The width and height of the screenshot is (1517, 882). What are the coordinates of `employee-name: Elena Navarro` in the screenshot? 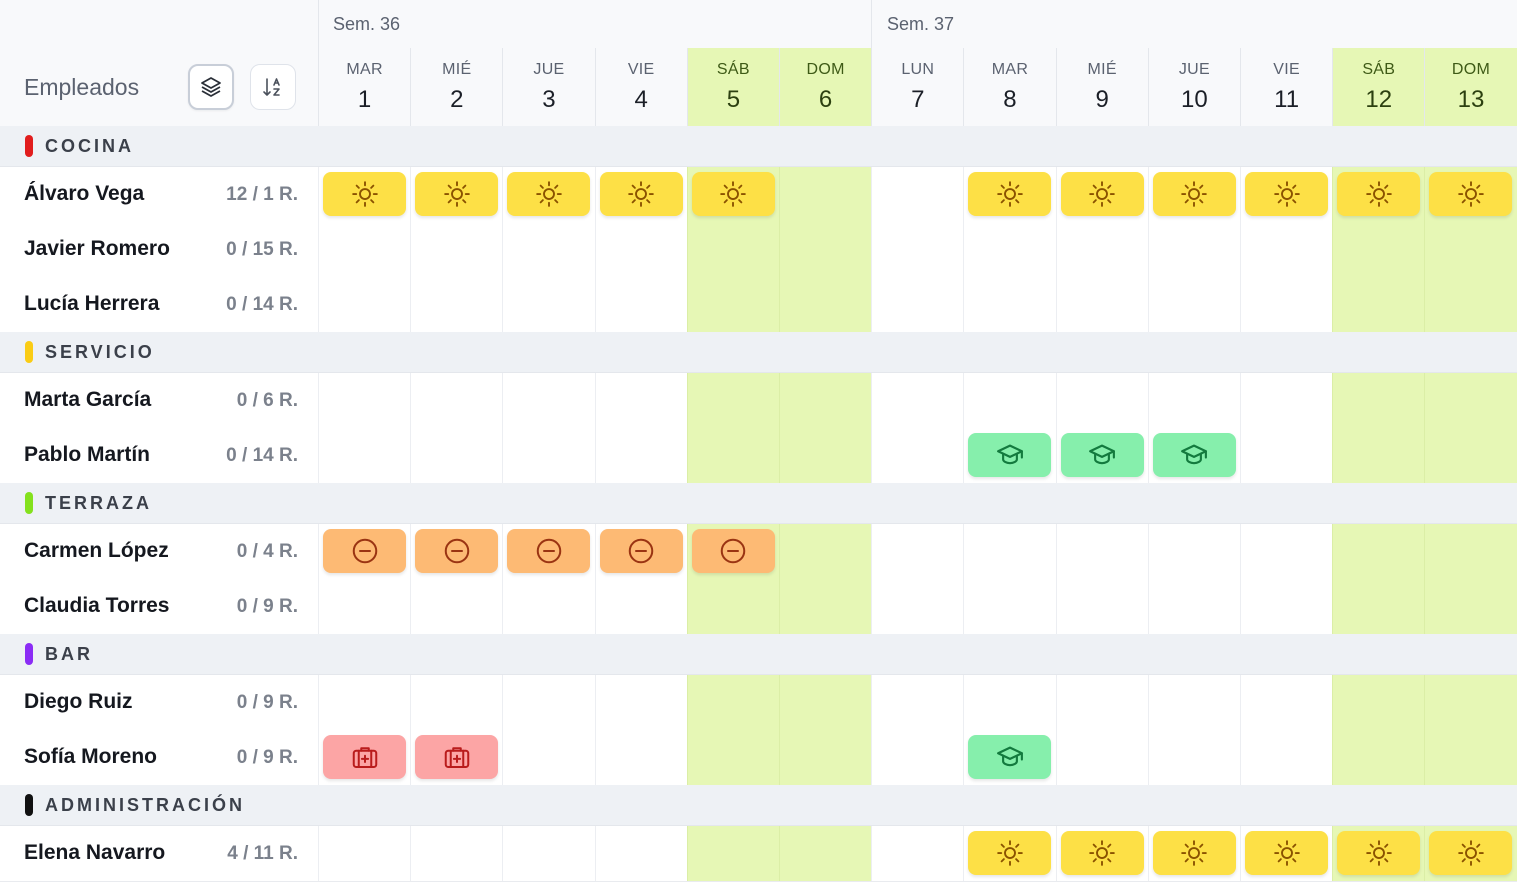 It's located at (95, 852).